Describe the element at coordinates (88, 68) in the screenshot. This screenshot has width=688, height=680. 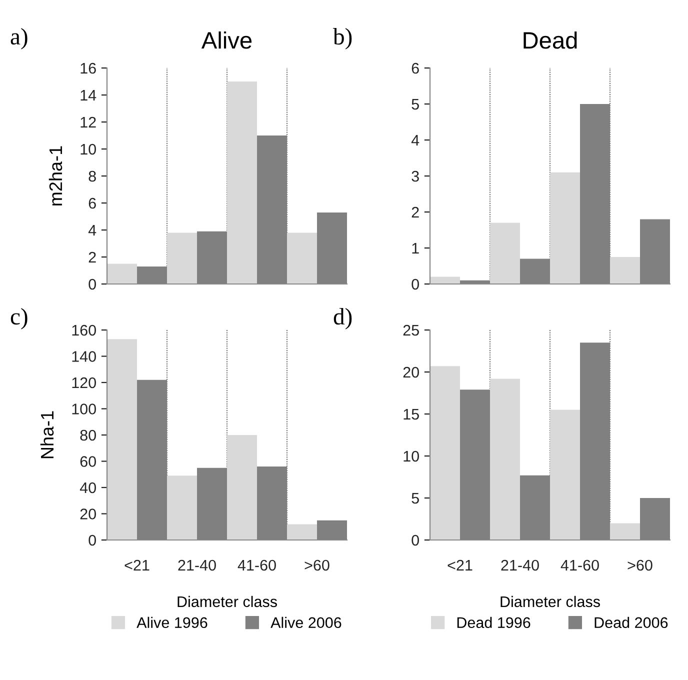
I see `y-tick-label: 16` at that location.